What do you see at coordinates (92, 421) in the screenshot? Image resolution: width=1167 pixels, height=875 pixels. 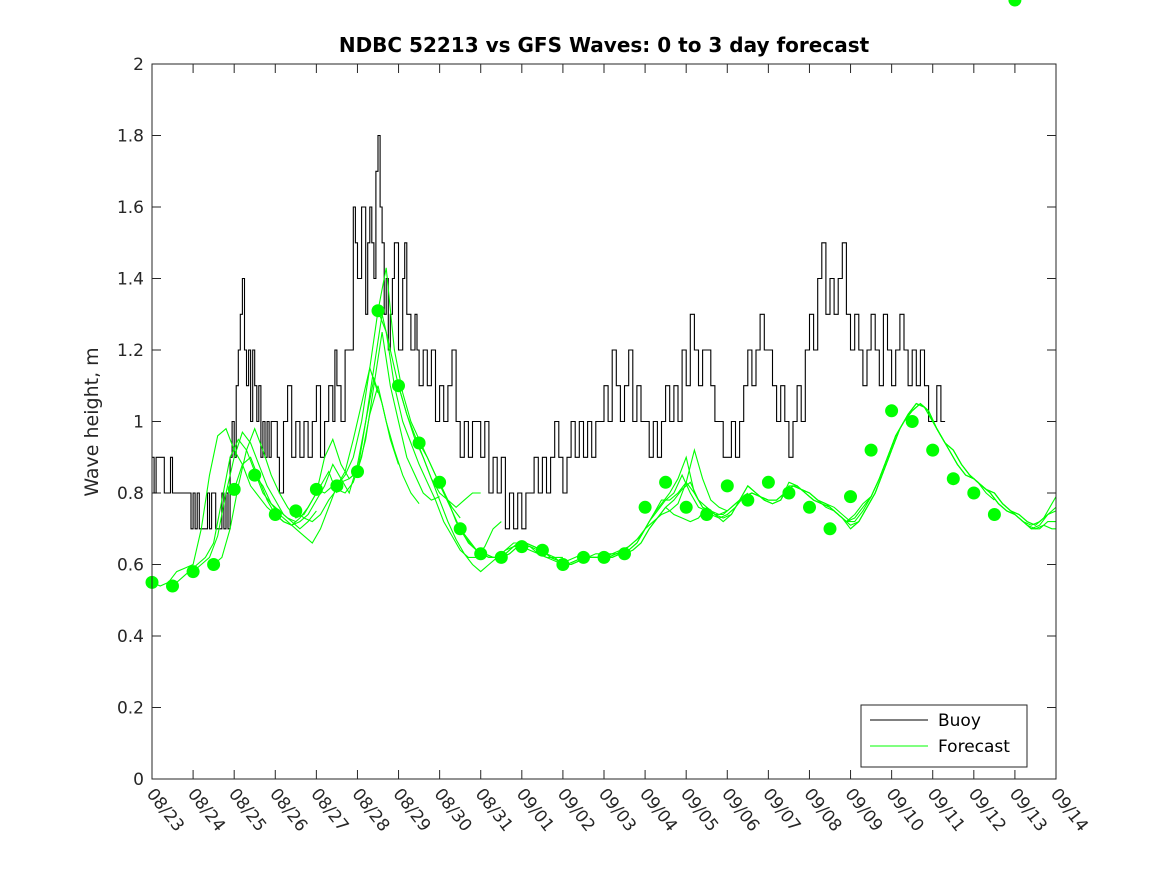 I see `y-axis-label: Wave height, m` at bounding box center [92, 421].